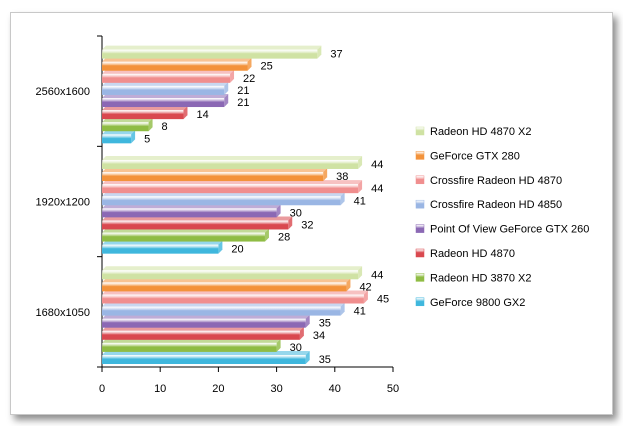 This screenshot has height=426, width=623. What do you see at coordinates (365, 287) in the screenshot?
I see `value-label: 42` at bounding box center [365, 287].